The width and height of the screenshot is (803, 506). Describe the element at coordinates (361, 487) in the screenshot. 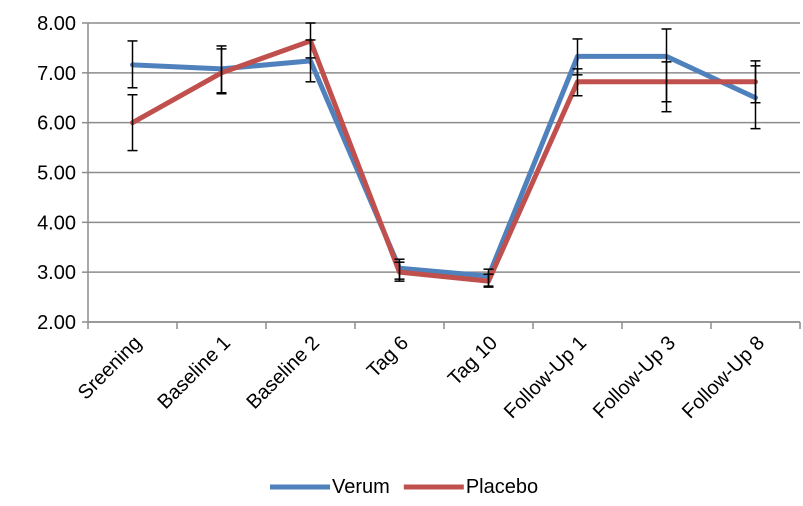

I see `legend-label: Verum` at that location.